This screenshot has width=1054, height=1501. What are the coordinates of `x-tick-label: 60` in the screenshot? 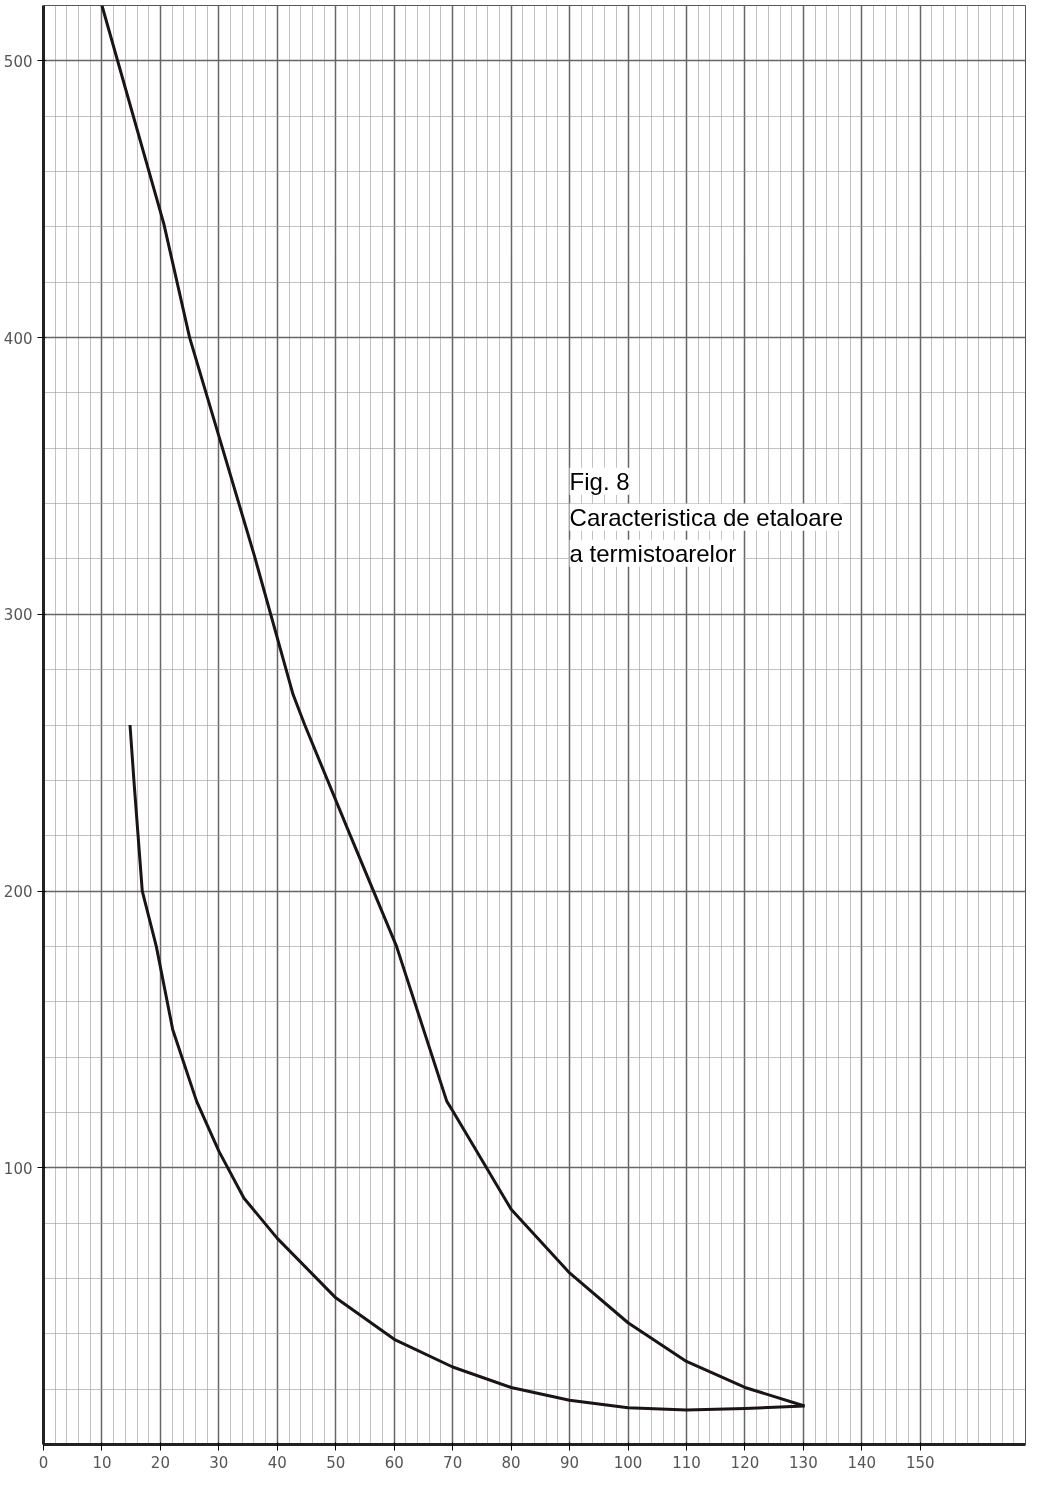 It's located at (394, 1462).